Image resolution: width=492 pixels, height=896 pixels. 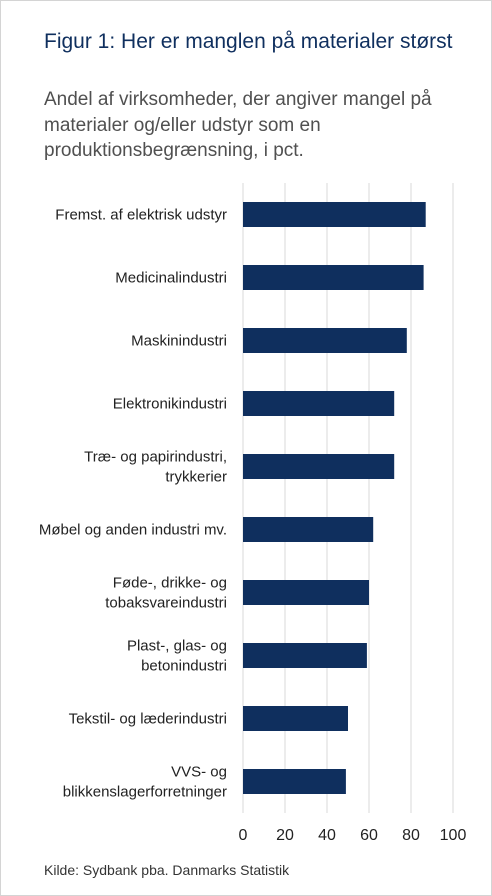 What do you see at coordinates (155, 457) in the screenshot?
I see `category-label: Træ- og papirindustri,` at bounding box center [155, 457].